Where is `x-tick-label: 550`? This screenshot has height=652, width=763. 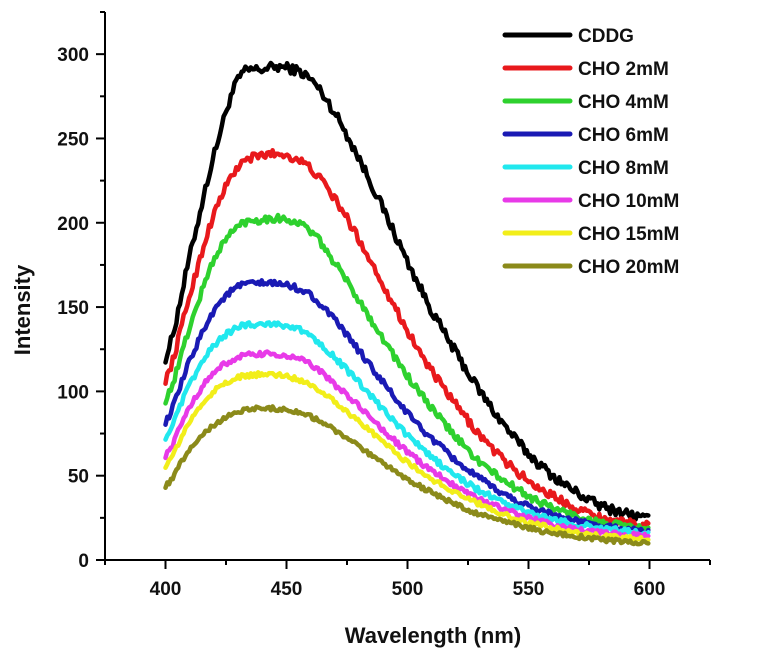 x-tick-label: 550 is located at coordinates (529, 589).